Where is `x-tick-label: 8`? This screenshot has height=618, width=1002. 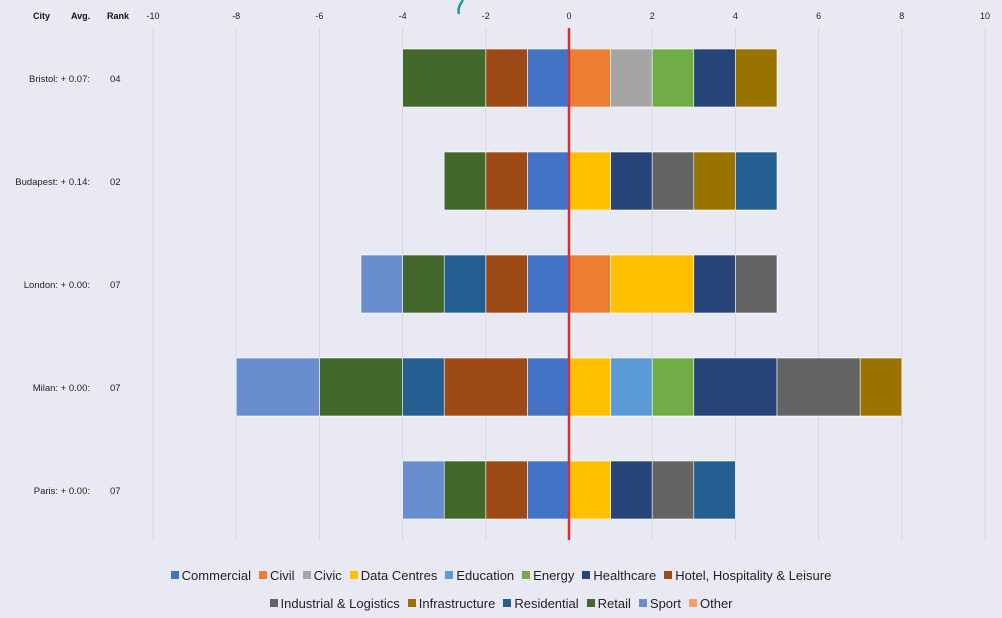 x-tick-label: 8 is located at coordinates (901, 16).